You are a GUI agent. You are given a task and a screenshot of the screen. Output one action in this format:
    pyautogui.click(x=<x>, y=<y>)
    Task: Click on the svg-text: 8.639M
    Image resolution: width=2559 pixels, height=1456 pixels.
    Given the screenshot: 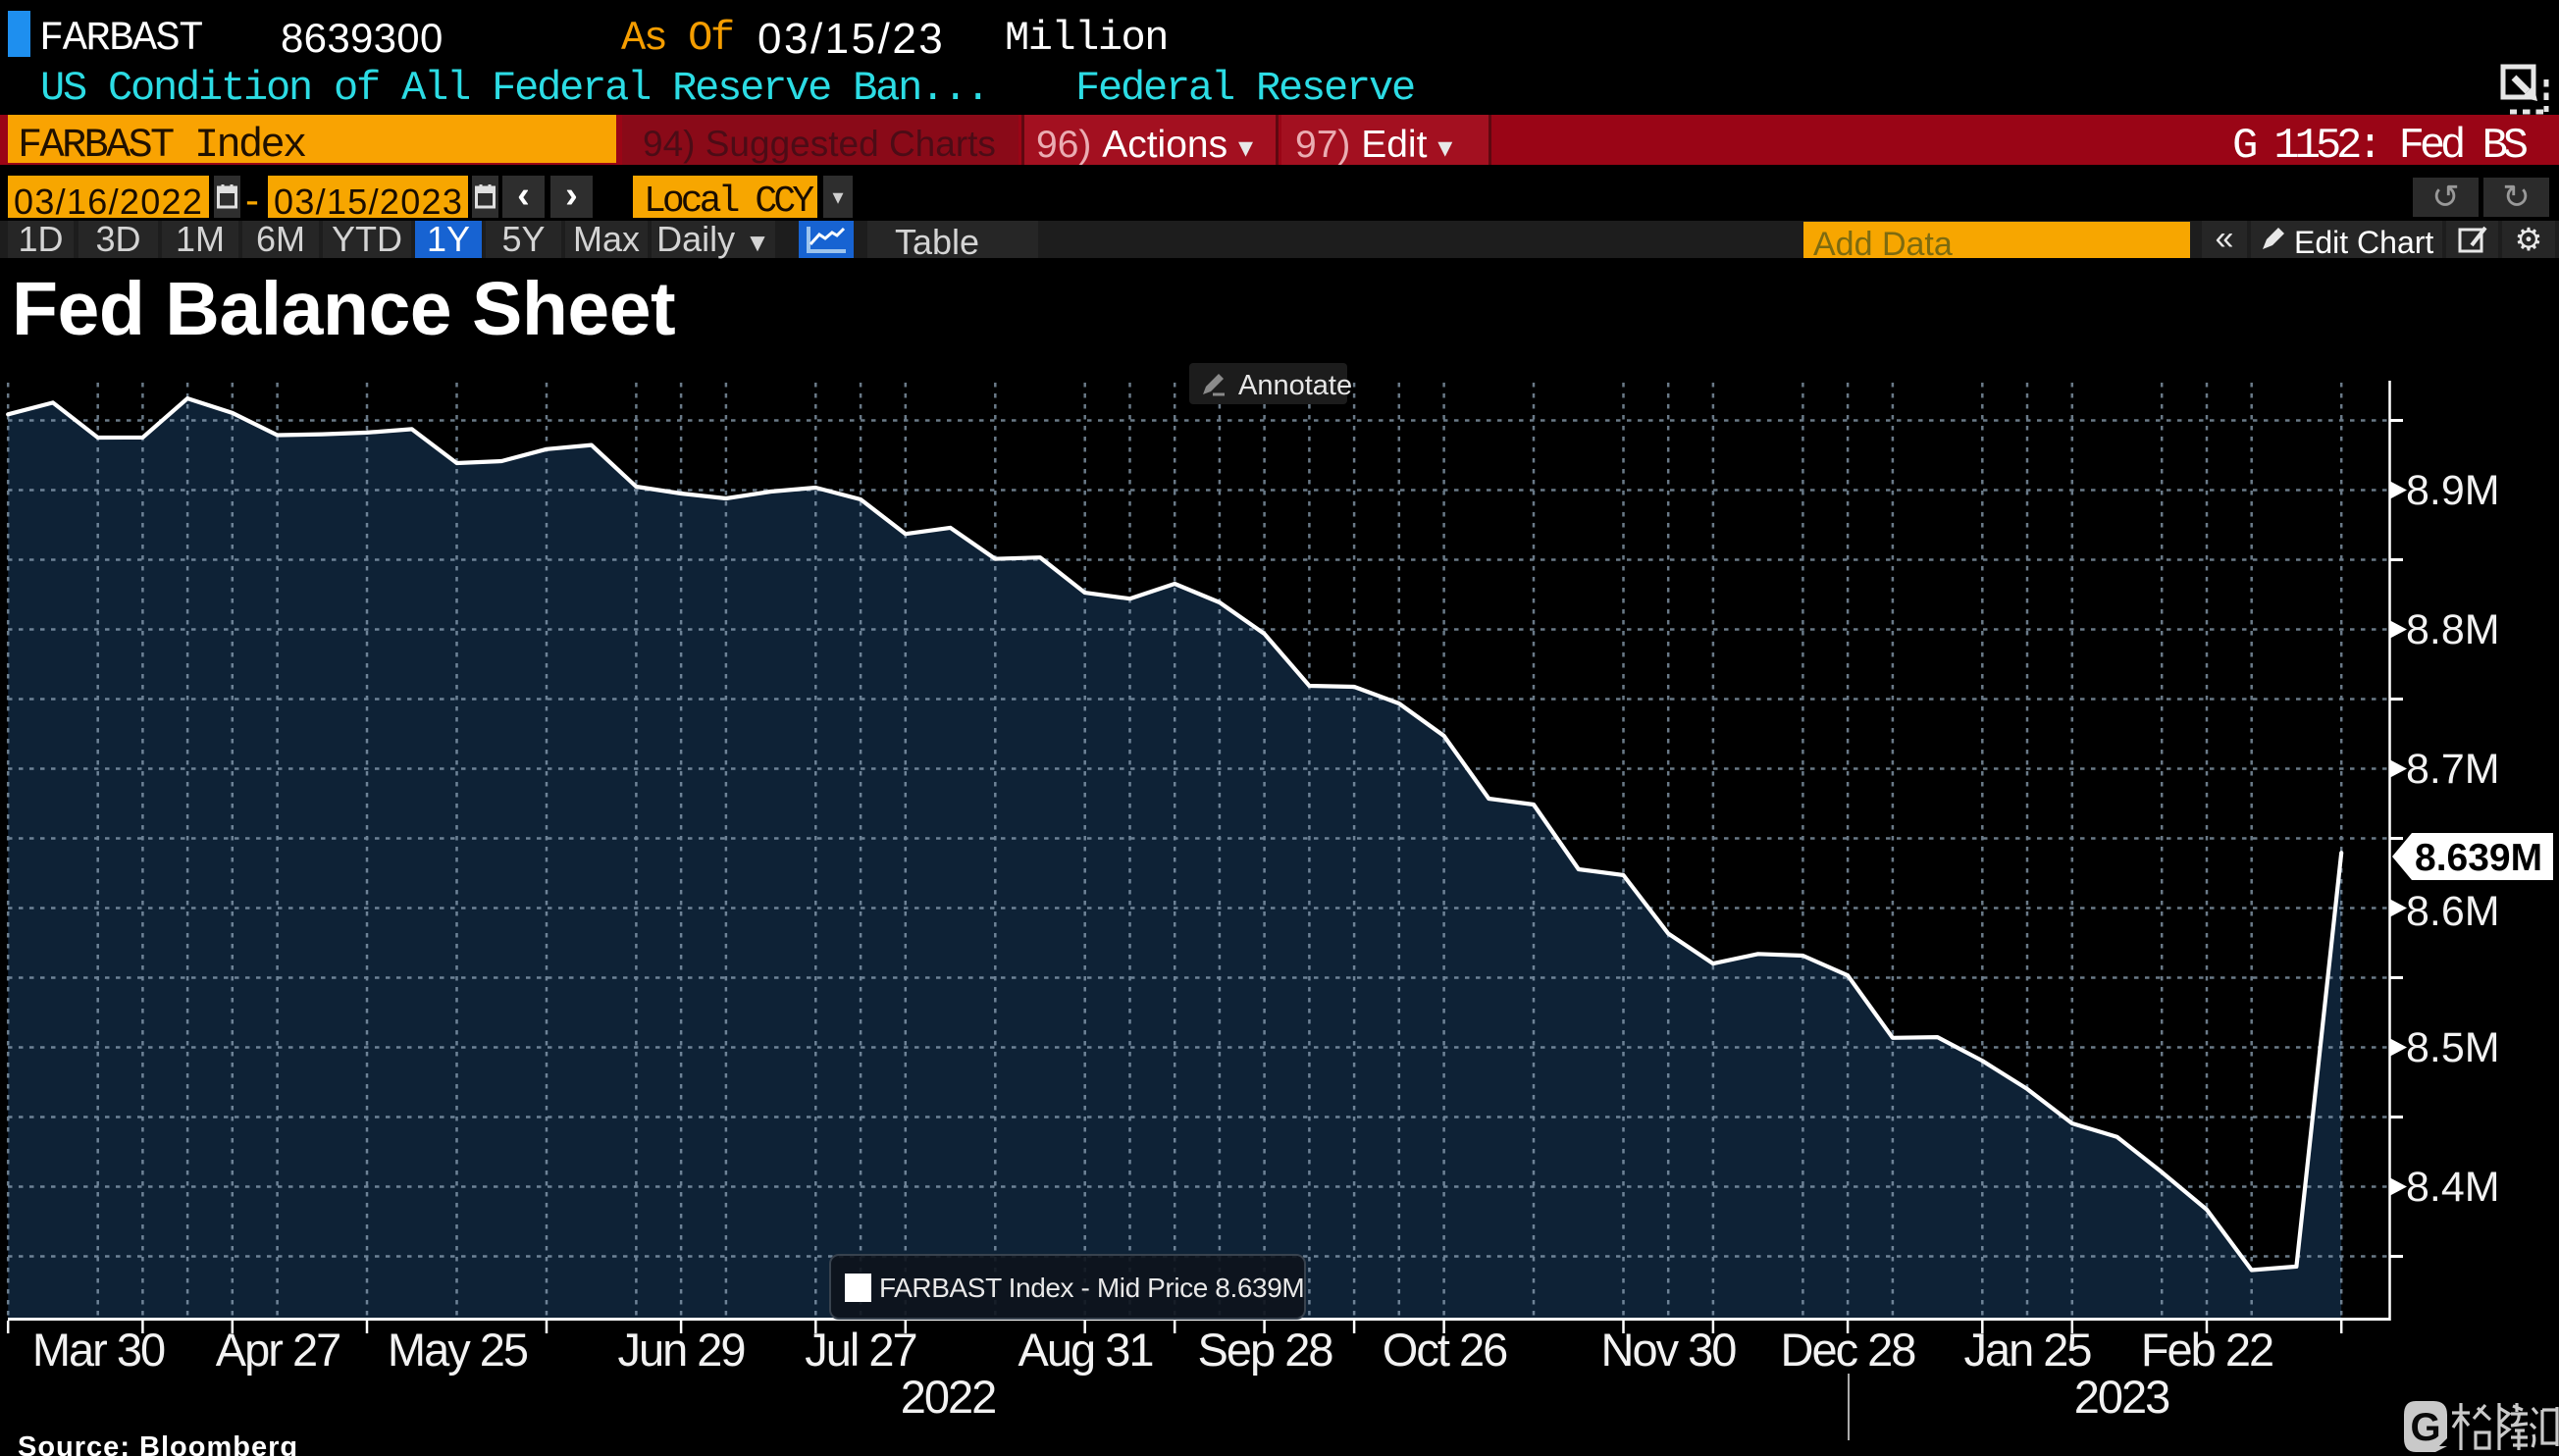 What is the action you would take?
    pyautogui.click(x=2478, y=858)
    